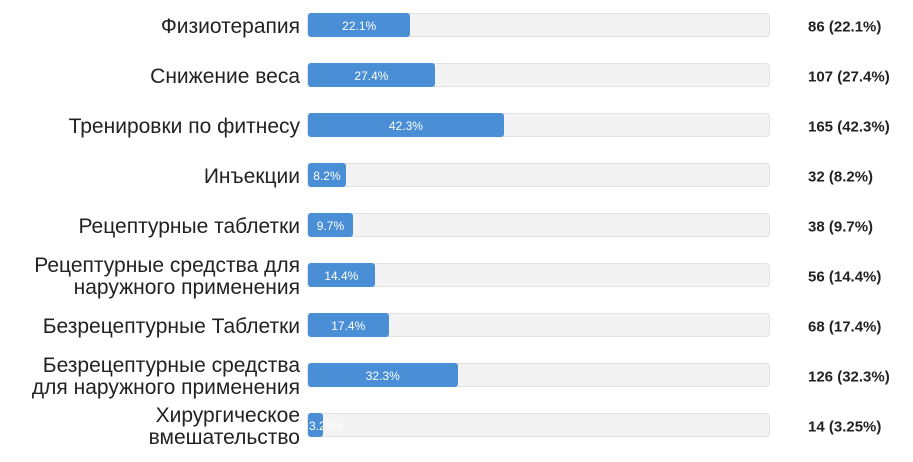 The image size is (913, 462). I want to click on value-label: 32.3%, so click(382, 376).